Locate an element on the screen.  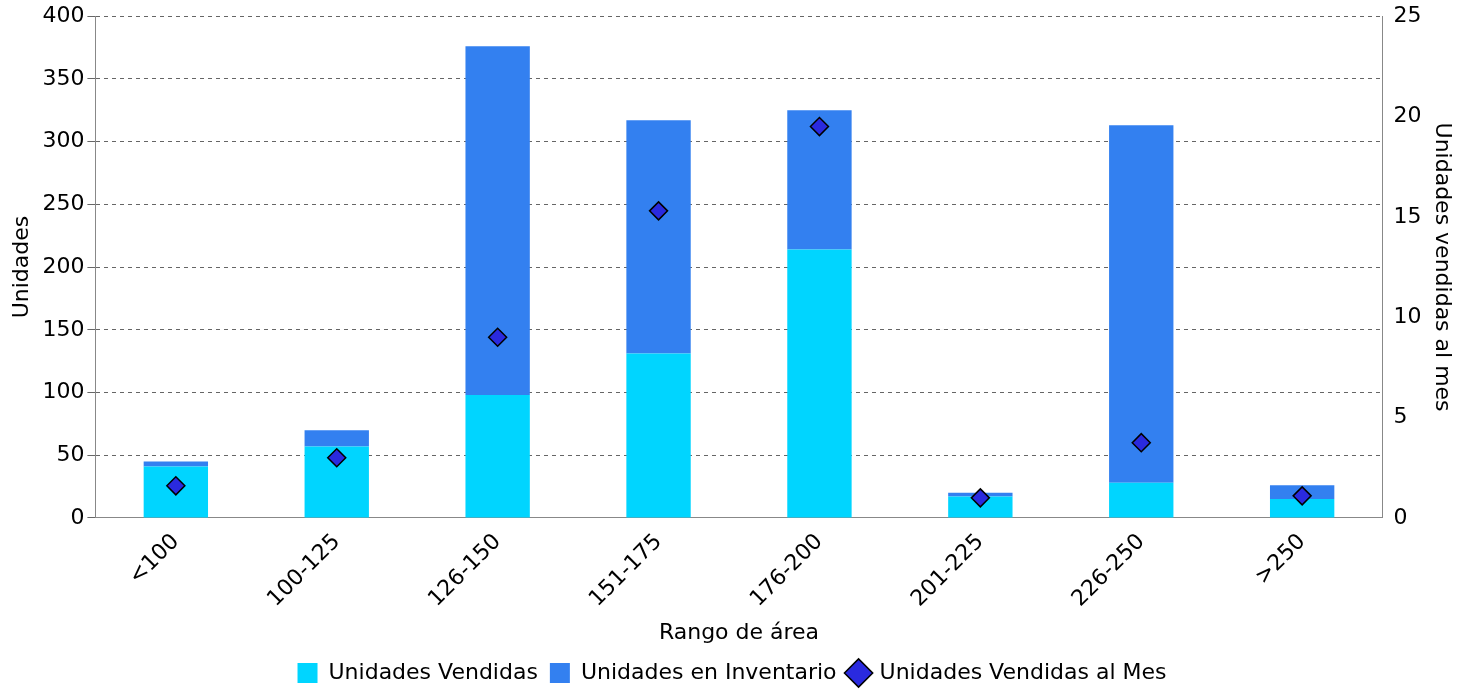
y2-axis-title: Unidades vendidas al mes is located at coordinates (1444, 267).